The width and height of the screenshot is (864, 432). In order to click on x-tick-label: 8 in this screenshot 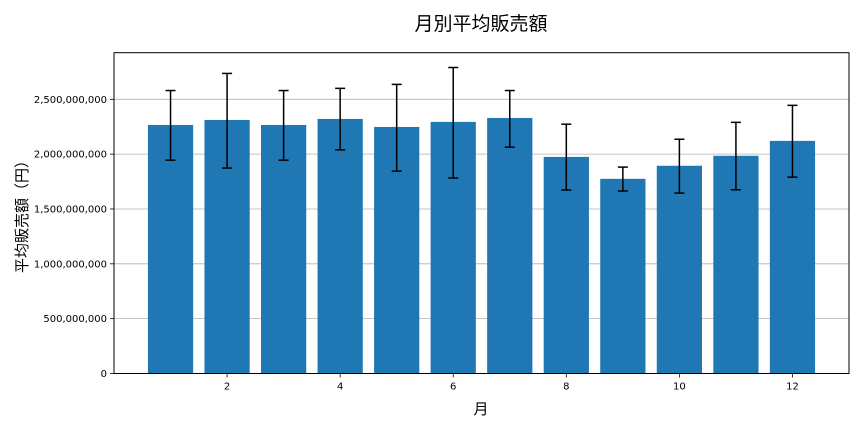, I will do `click(566, 387)`.